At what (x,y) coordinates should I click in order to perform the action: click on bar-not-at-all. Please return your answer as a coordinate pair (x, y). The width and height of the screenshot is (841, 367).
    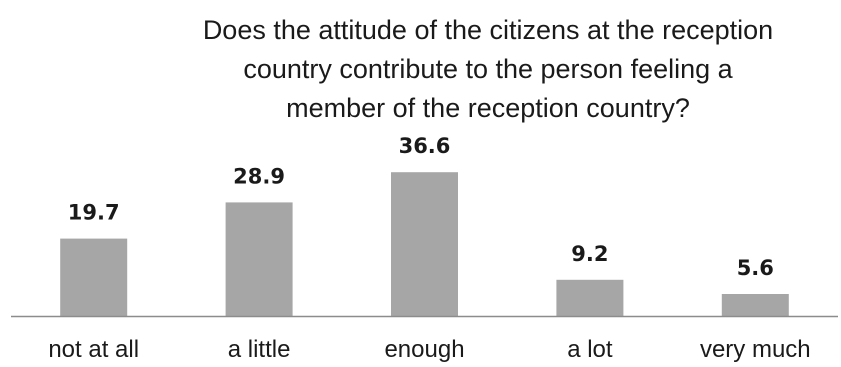
    Looking at the image, I should click on (94, 277).